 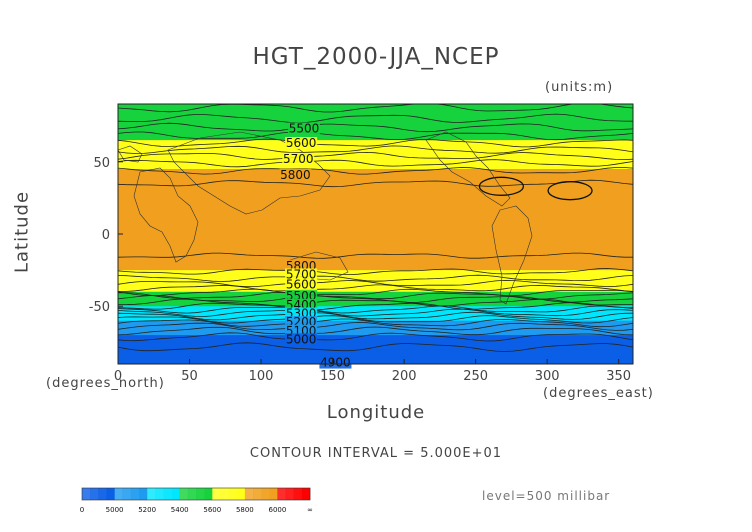 What do you see at coordinates (598, 393) in the screenshot?
I see `y-unit-note: (degrees_east)` at bounding box center [598, 393].